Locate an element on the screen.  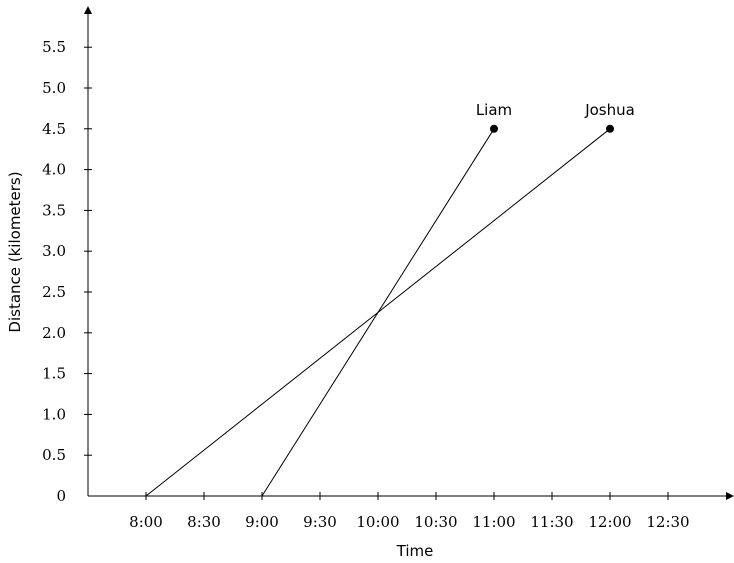
y-tick-label: 1.5 is located at coordinates (54, 374).